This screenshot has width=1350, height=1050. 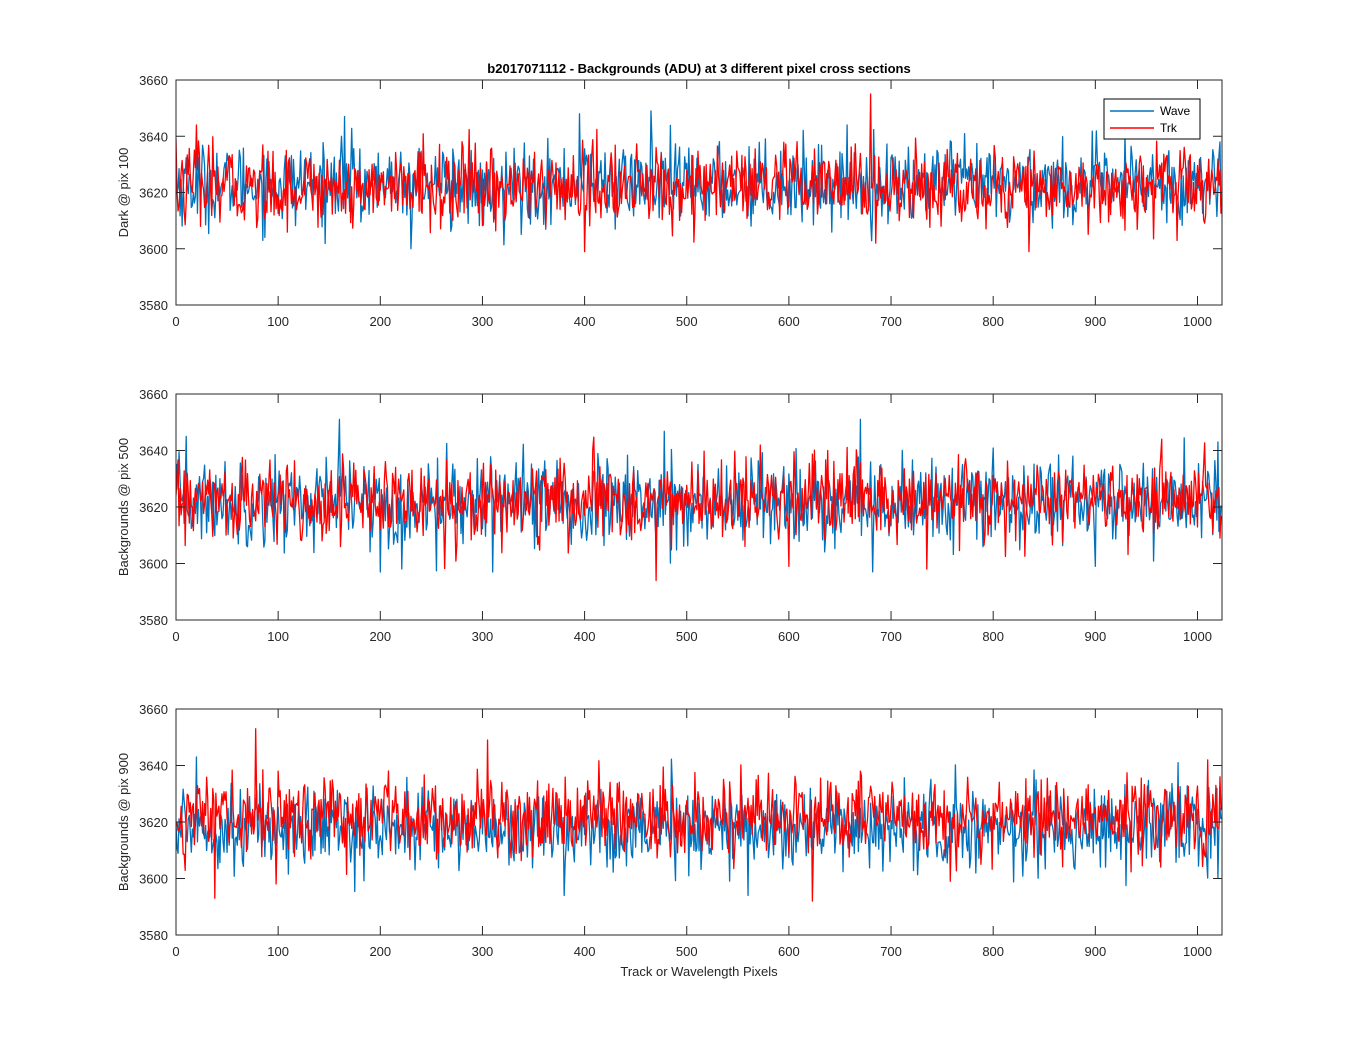 I want to click on y-axis-label: Backgrounds @ pix 900, so click(x=123, y=822).